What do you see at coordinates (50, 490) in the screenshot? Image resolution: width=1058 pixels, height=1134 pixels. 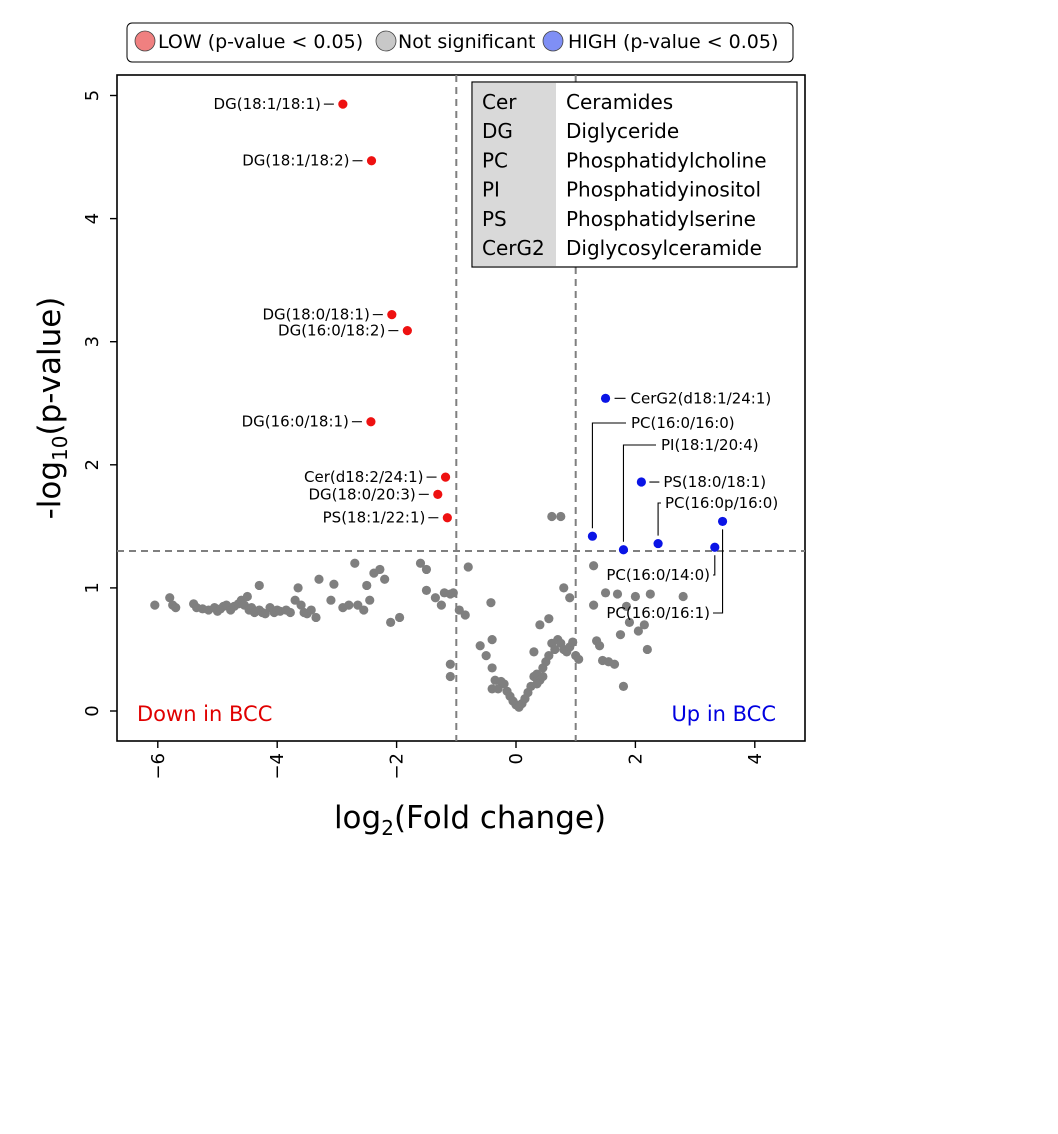 I see `y-axis-title-base: -log` at bounding box center [50, 490].